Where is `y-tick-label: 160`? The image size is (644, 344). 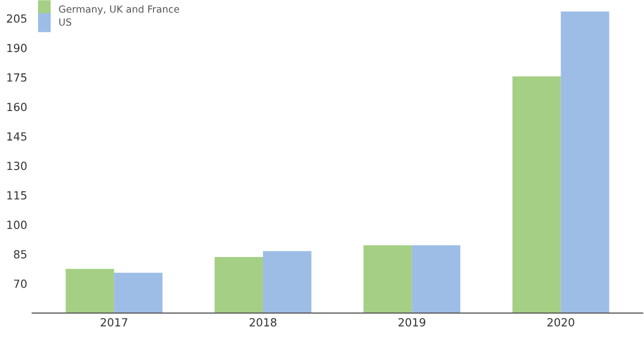
y-tick-label: 160 is located at coordinates (17, 107).